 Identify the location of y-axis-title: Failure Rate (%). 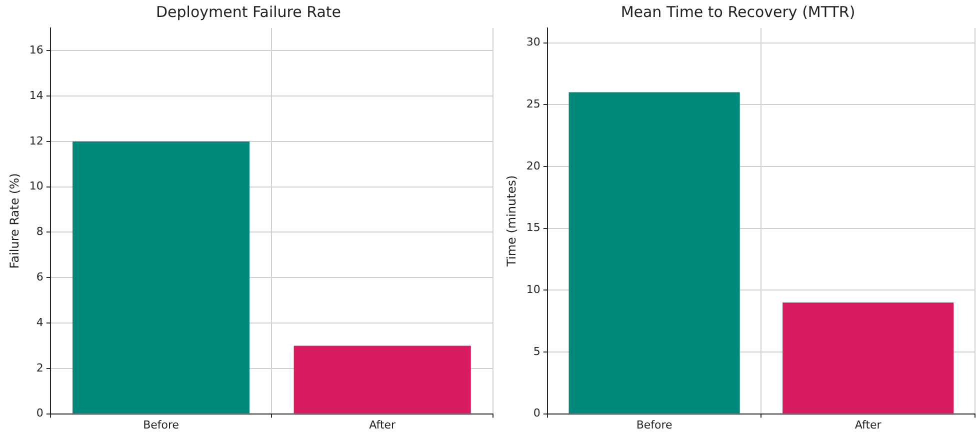
(14, 221).